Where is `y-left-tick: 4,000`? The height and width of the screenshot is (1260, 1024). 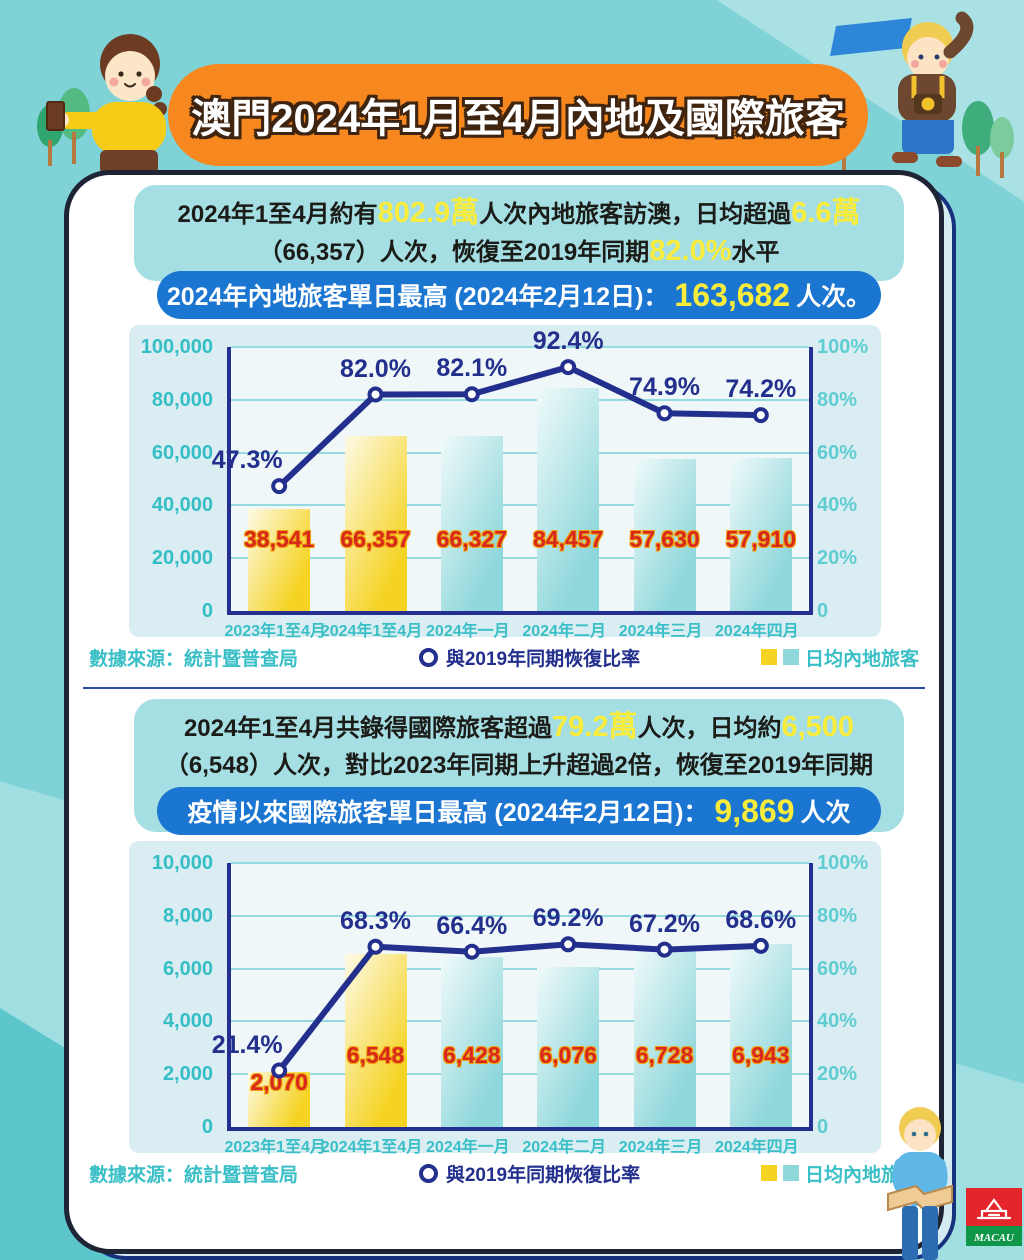 y-left-tick: 4,000 is located at coordinates (187, 1021).